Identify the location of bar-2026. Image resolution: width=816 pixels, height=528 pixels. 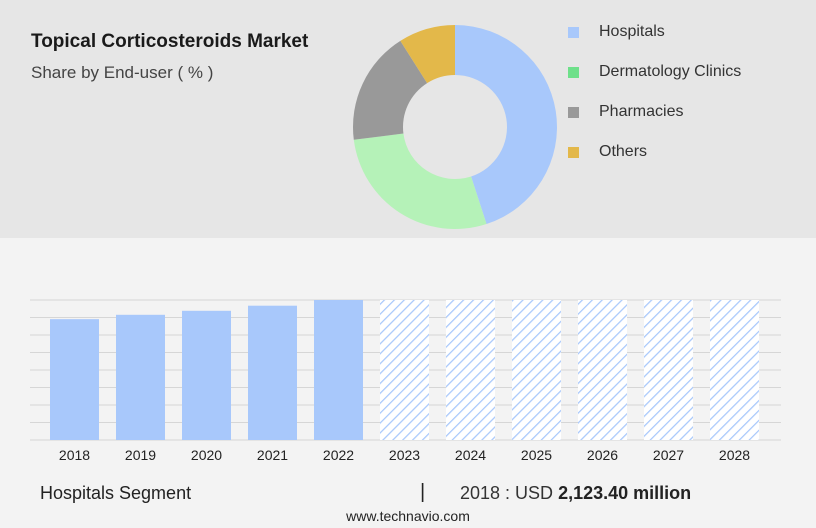
(602, 370).